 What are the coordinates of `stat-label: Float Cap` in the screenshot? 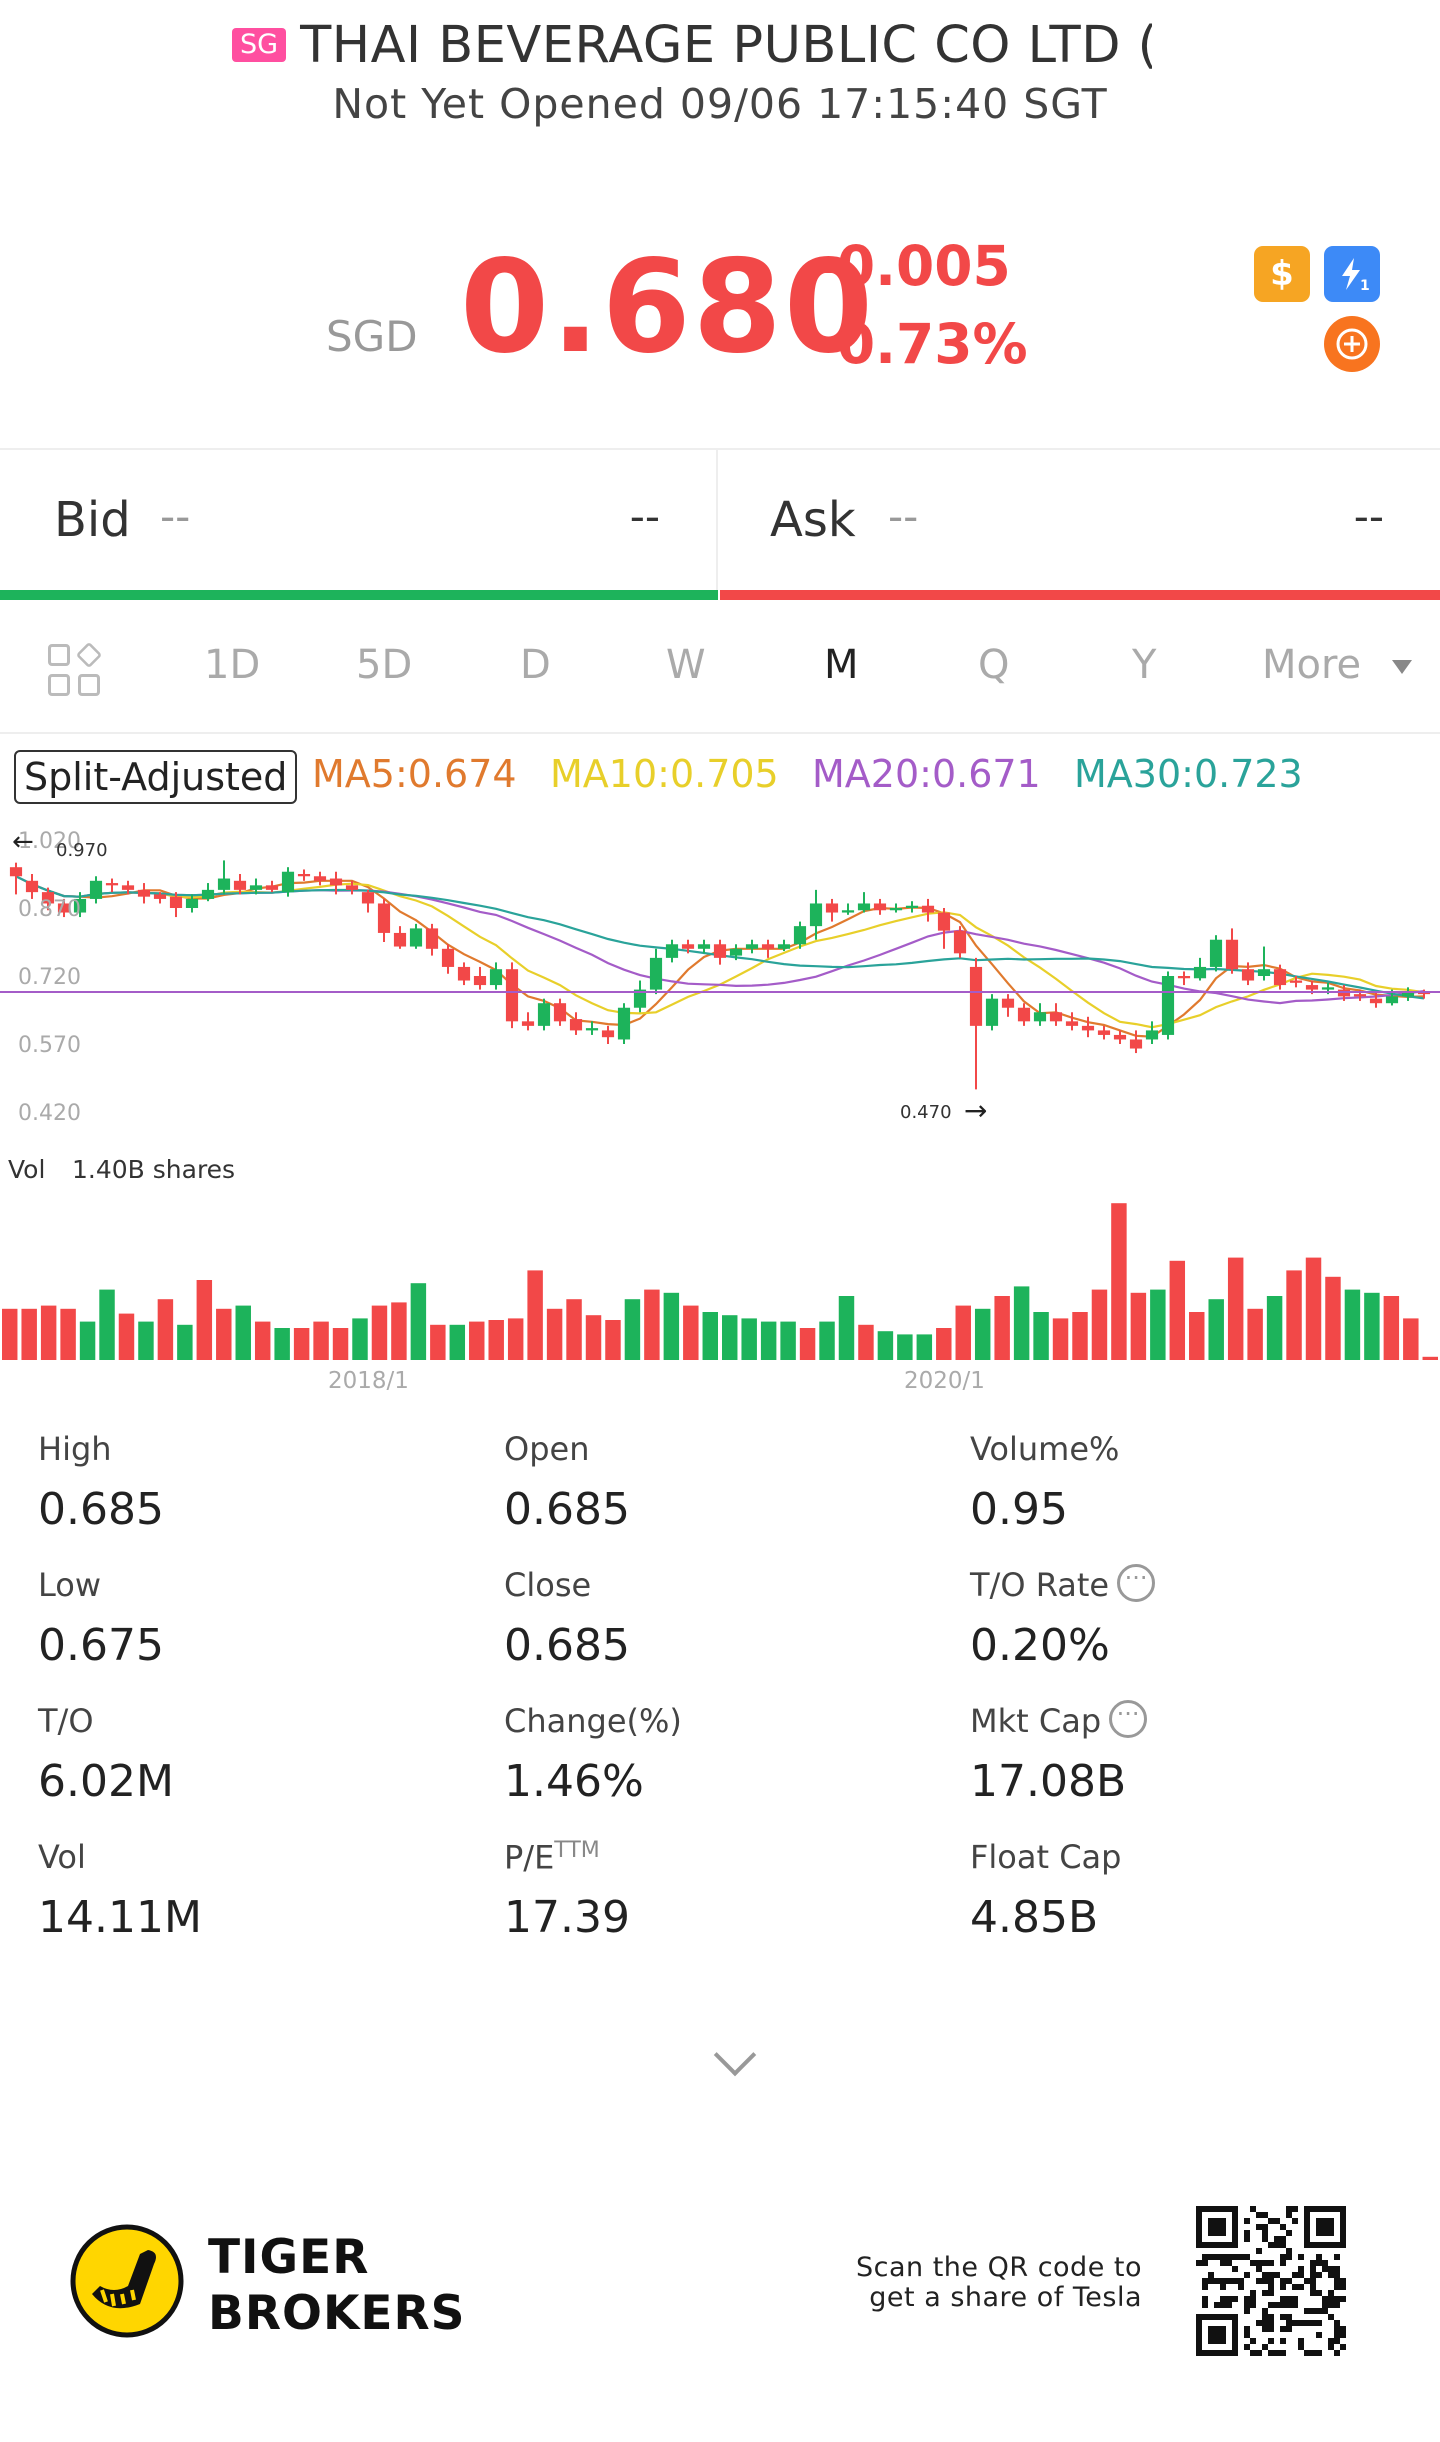 It's located at (1046, 1857).